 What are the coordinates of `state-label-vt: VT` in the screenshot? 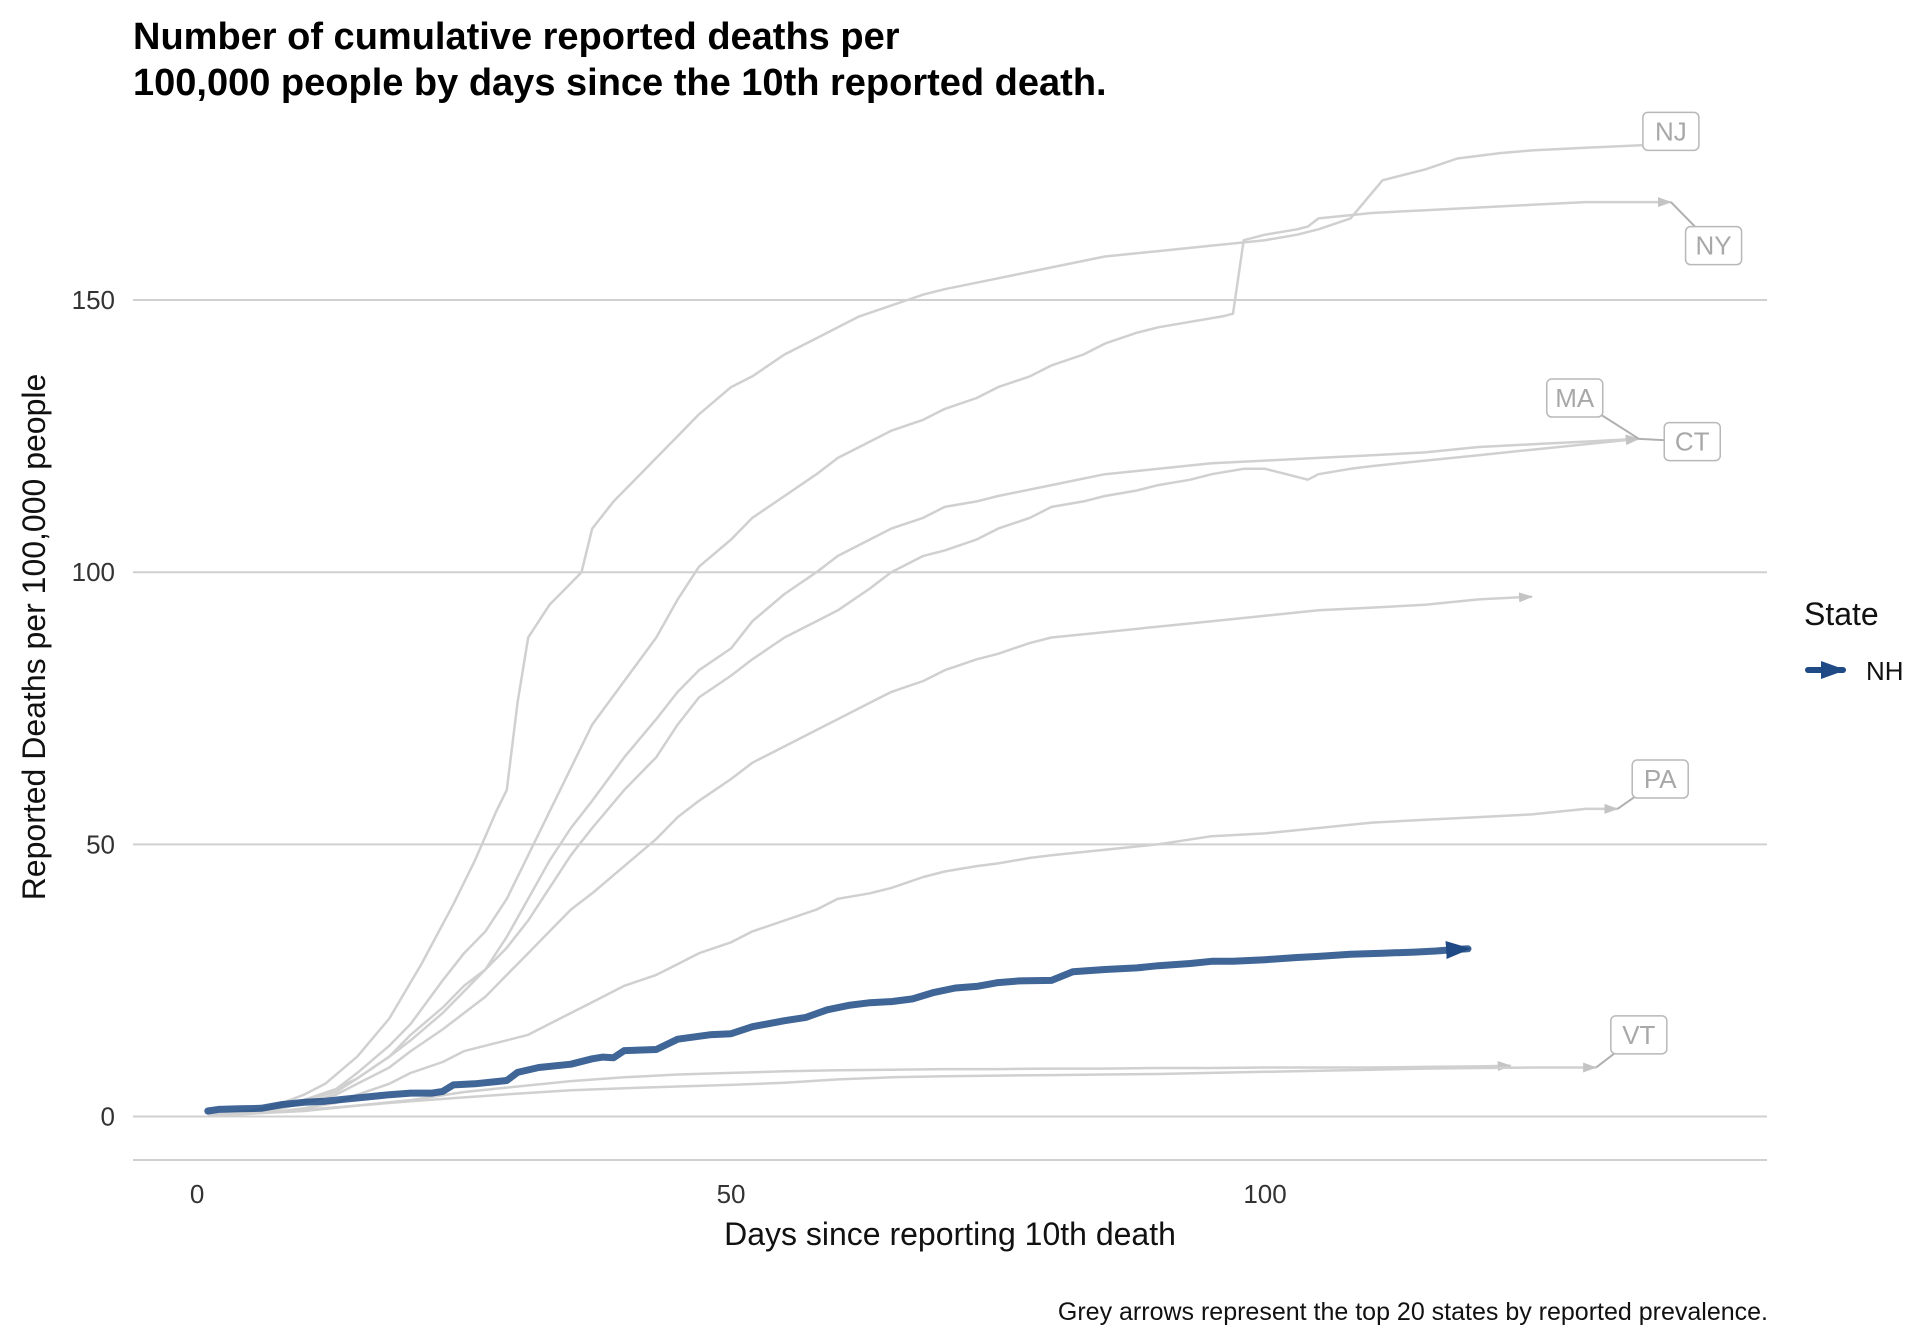 It's located at (1639, 1035).